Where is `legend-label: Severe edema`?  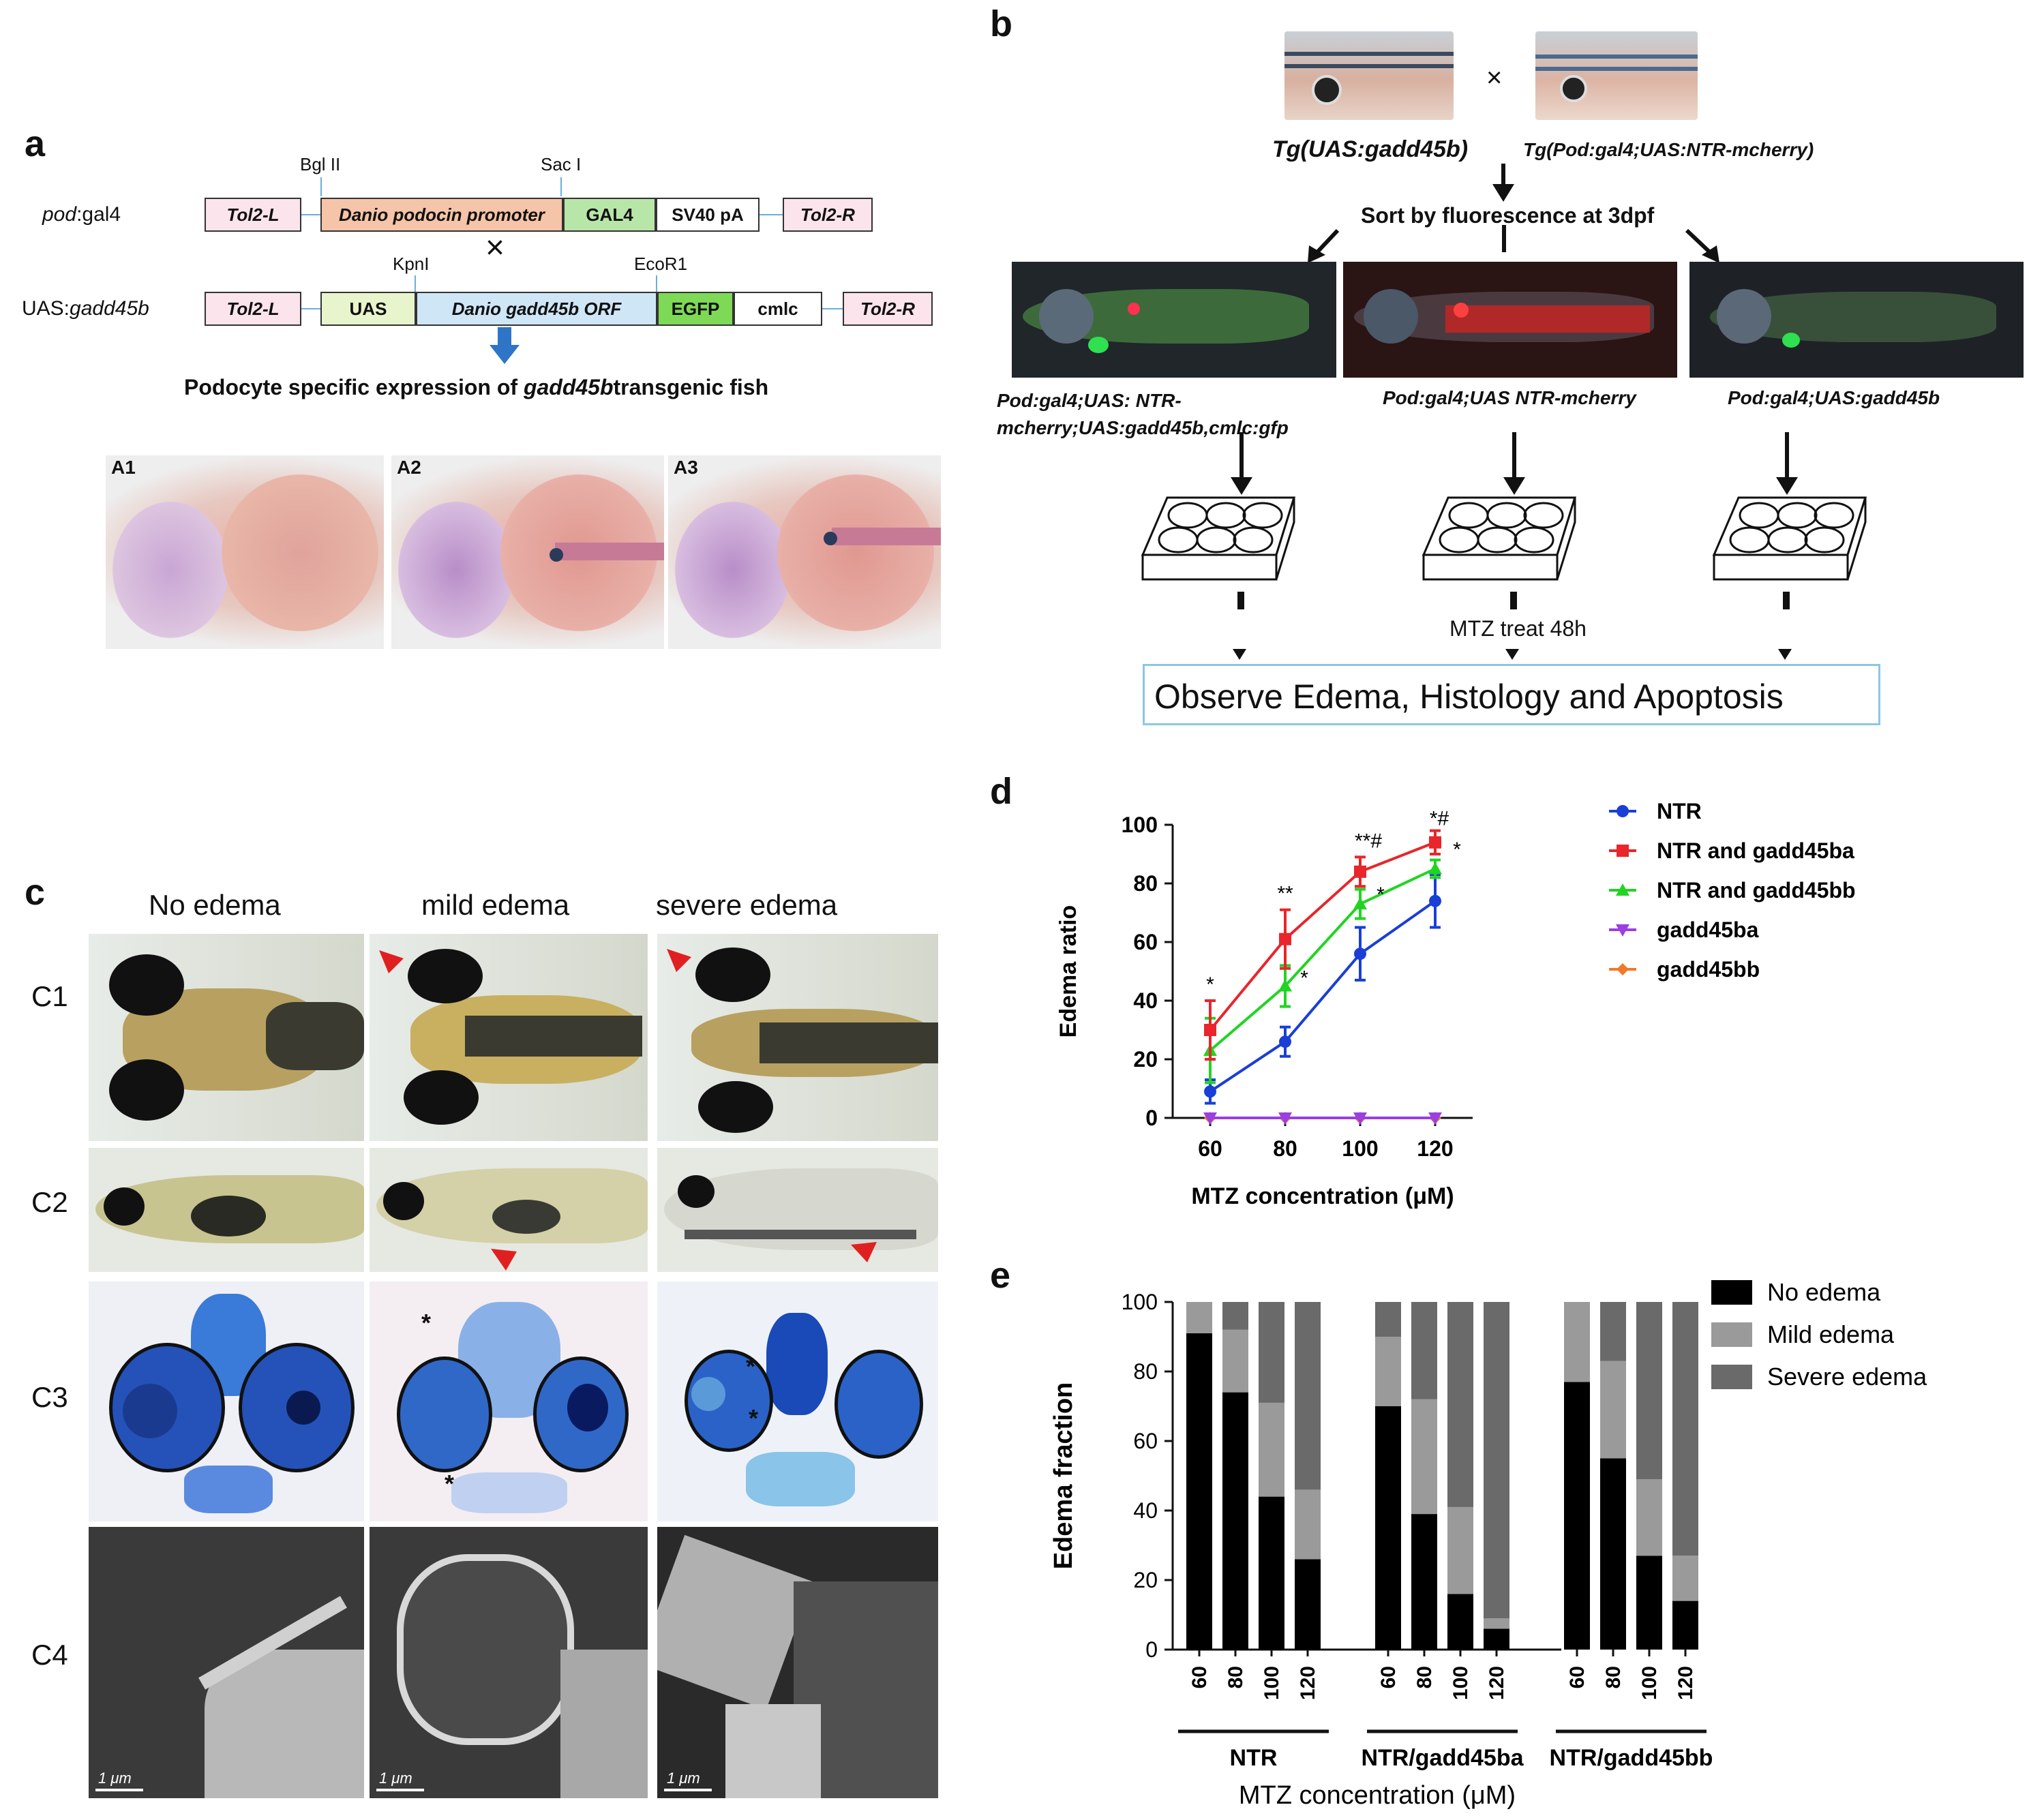 legend-label: Severe edema is located at coordinates (1847, 1377).